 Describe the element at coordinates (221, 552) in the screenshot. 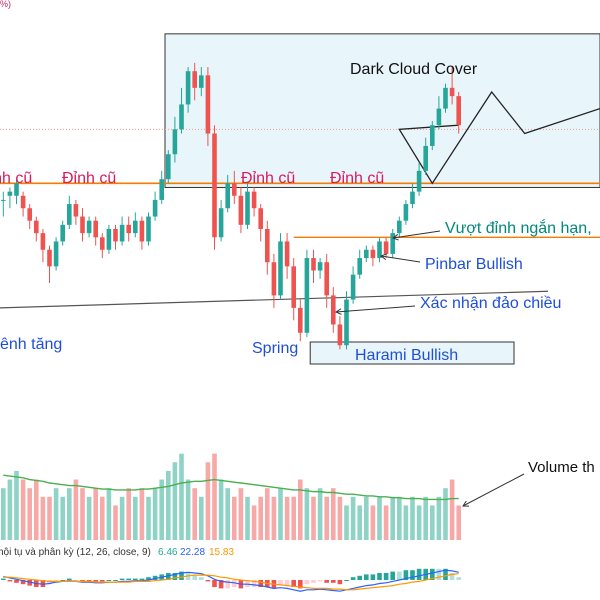

I see `macd-legend-value-3: 15.83` at that location.